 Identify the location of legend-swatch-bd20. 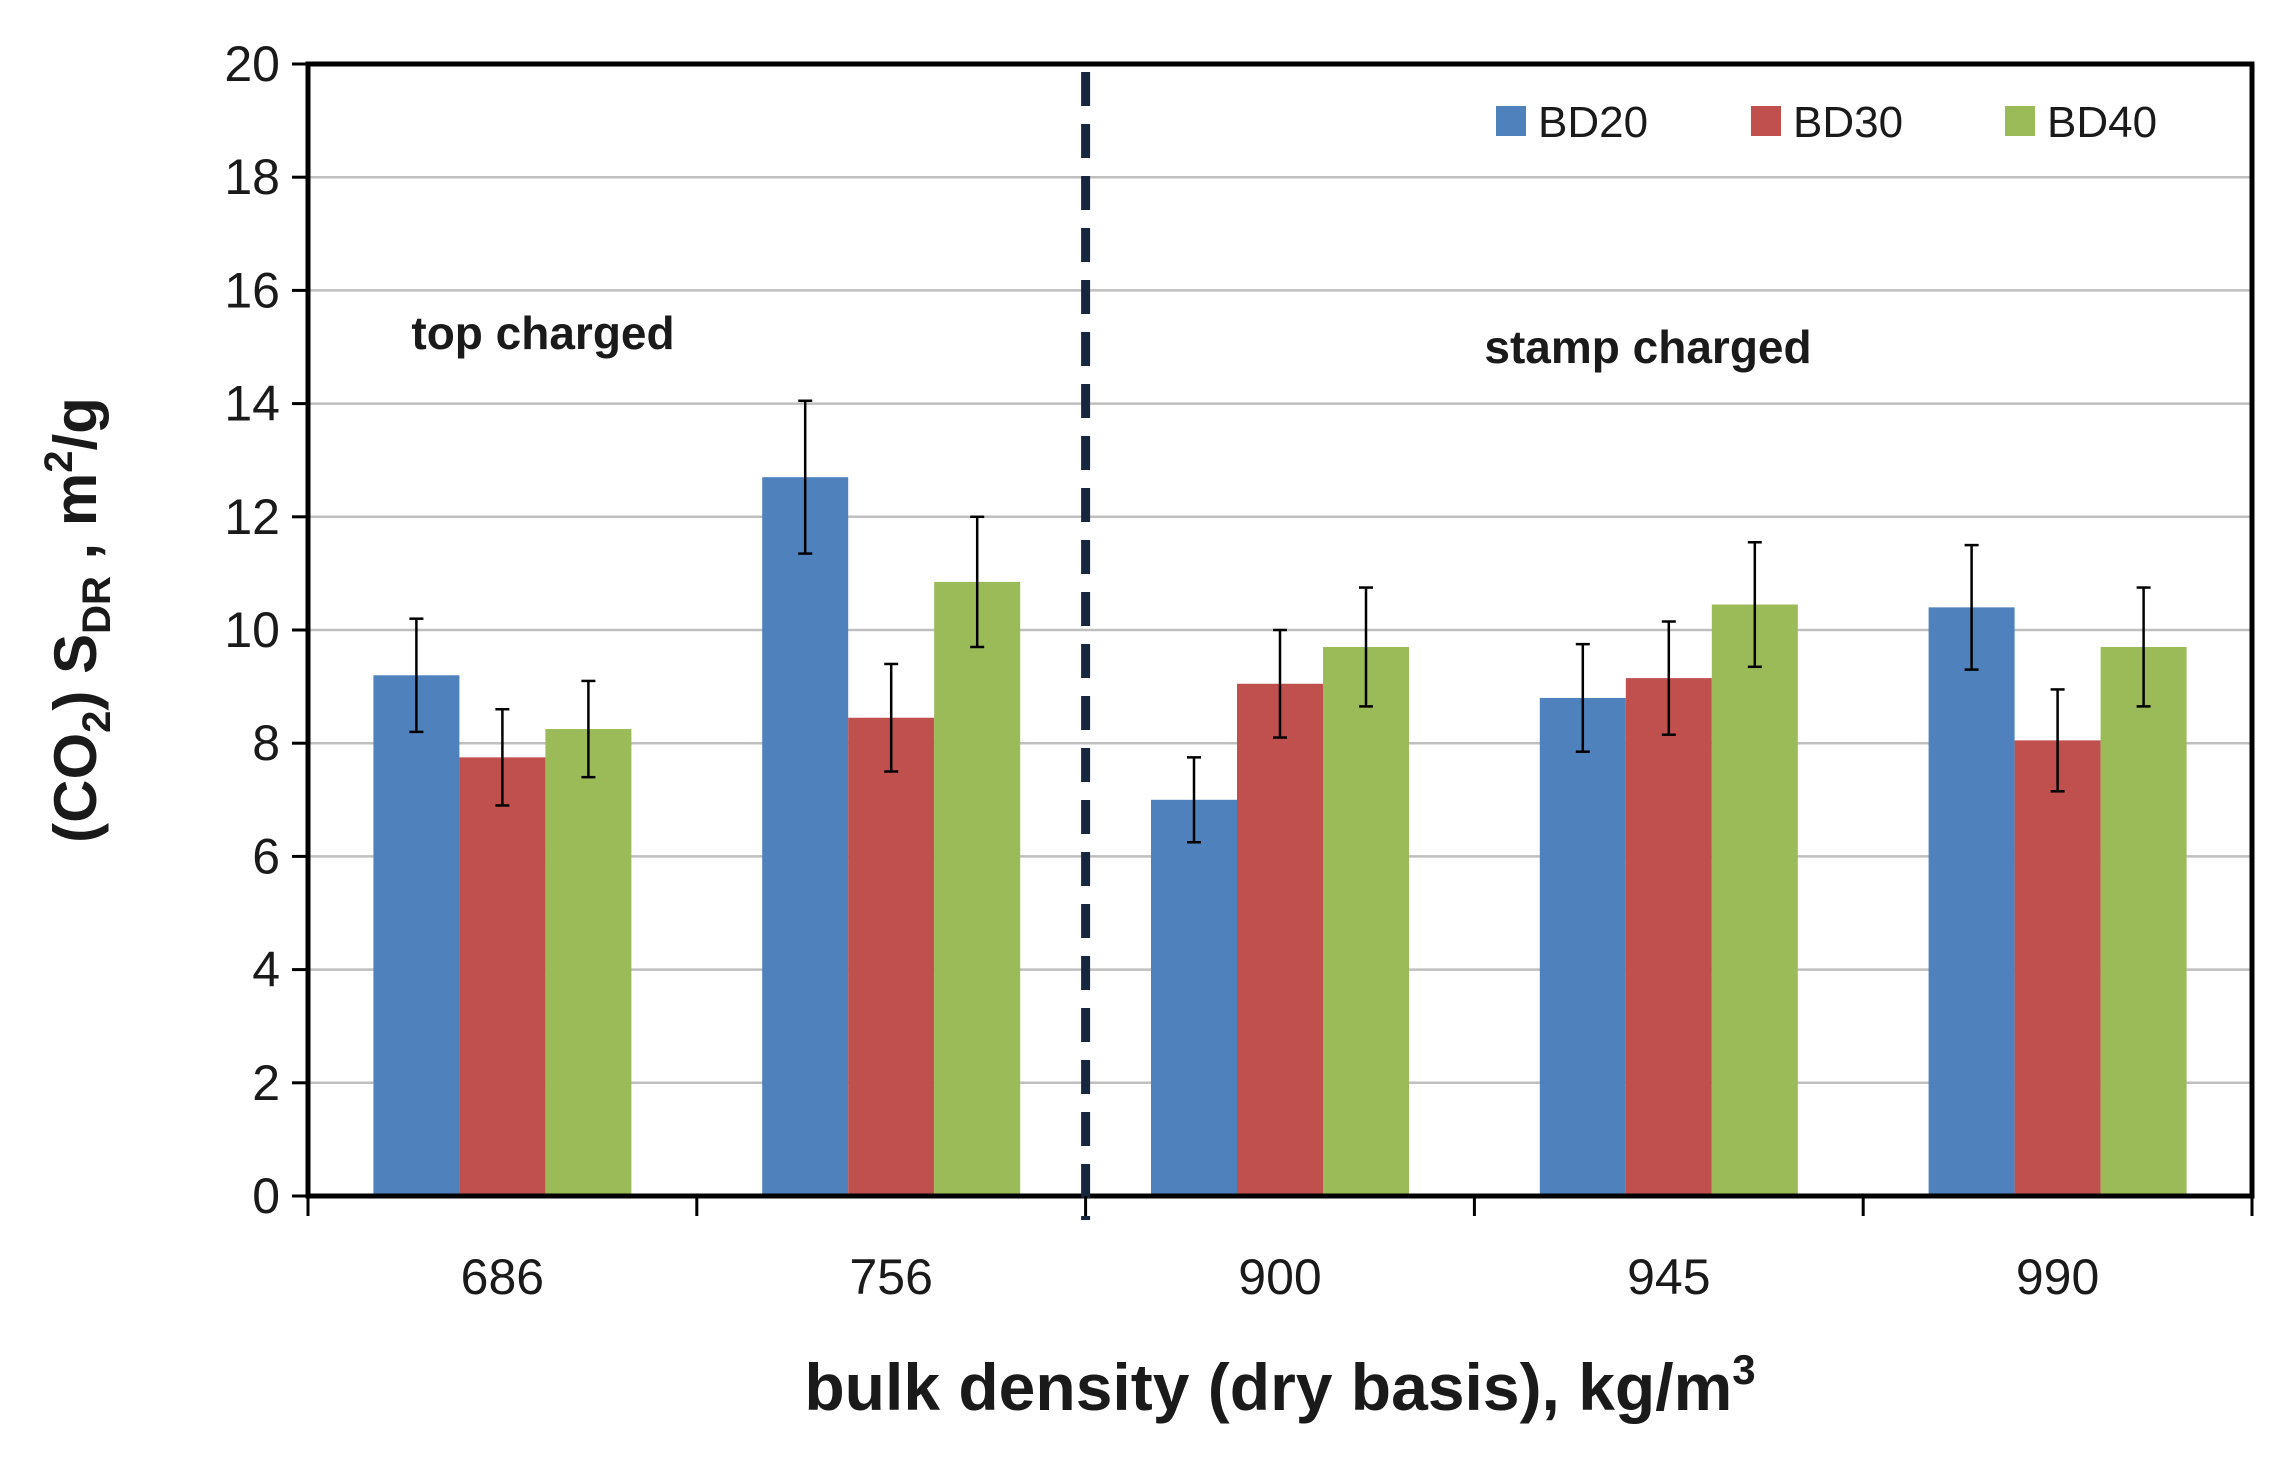
(1511, 121).